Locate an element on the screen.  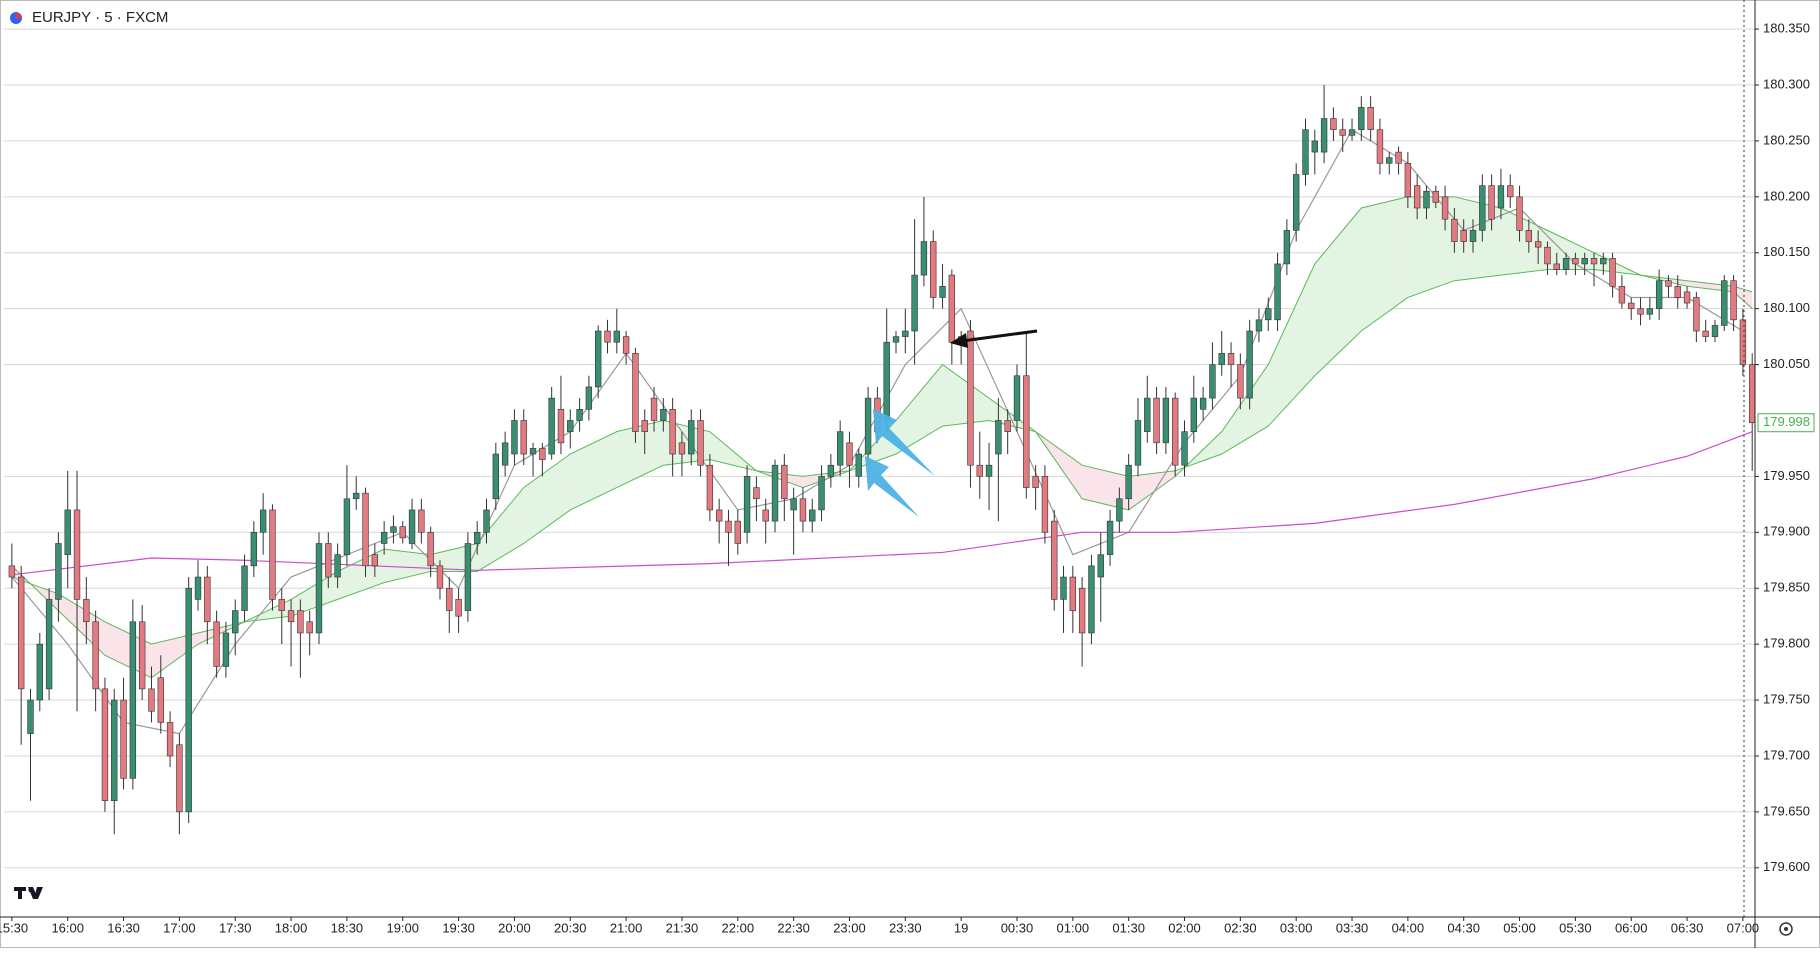
symbol-icon-dot is located at coordinates (18, 16).